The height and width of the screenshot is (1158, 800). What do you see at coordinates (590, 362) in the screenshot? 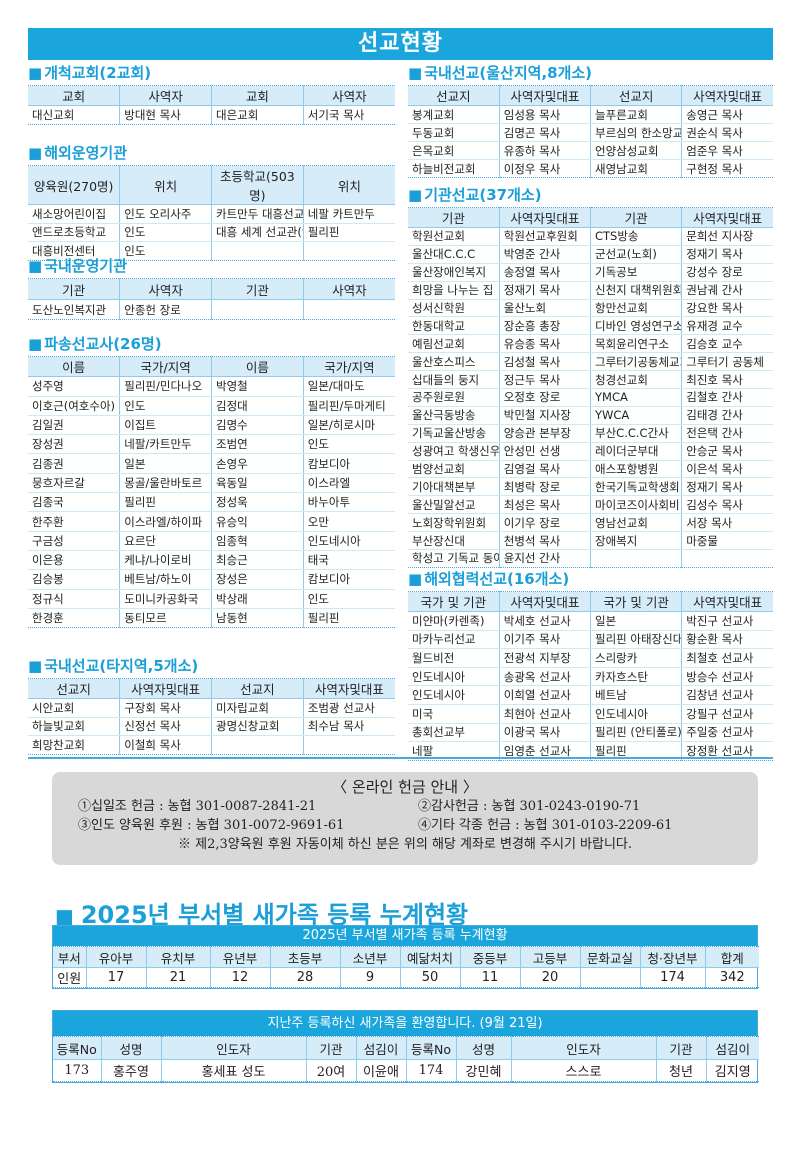
I see `table-row: 울산호스피스 김성철 목사 그루터기공동체교회 그루터기 공동체` at bounding box center [590, 362].